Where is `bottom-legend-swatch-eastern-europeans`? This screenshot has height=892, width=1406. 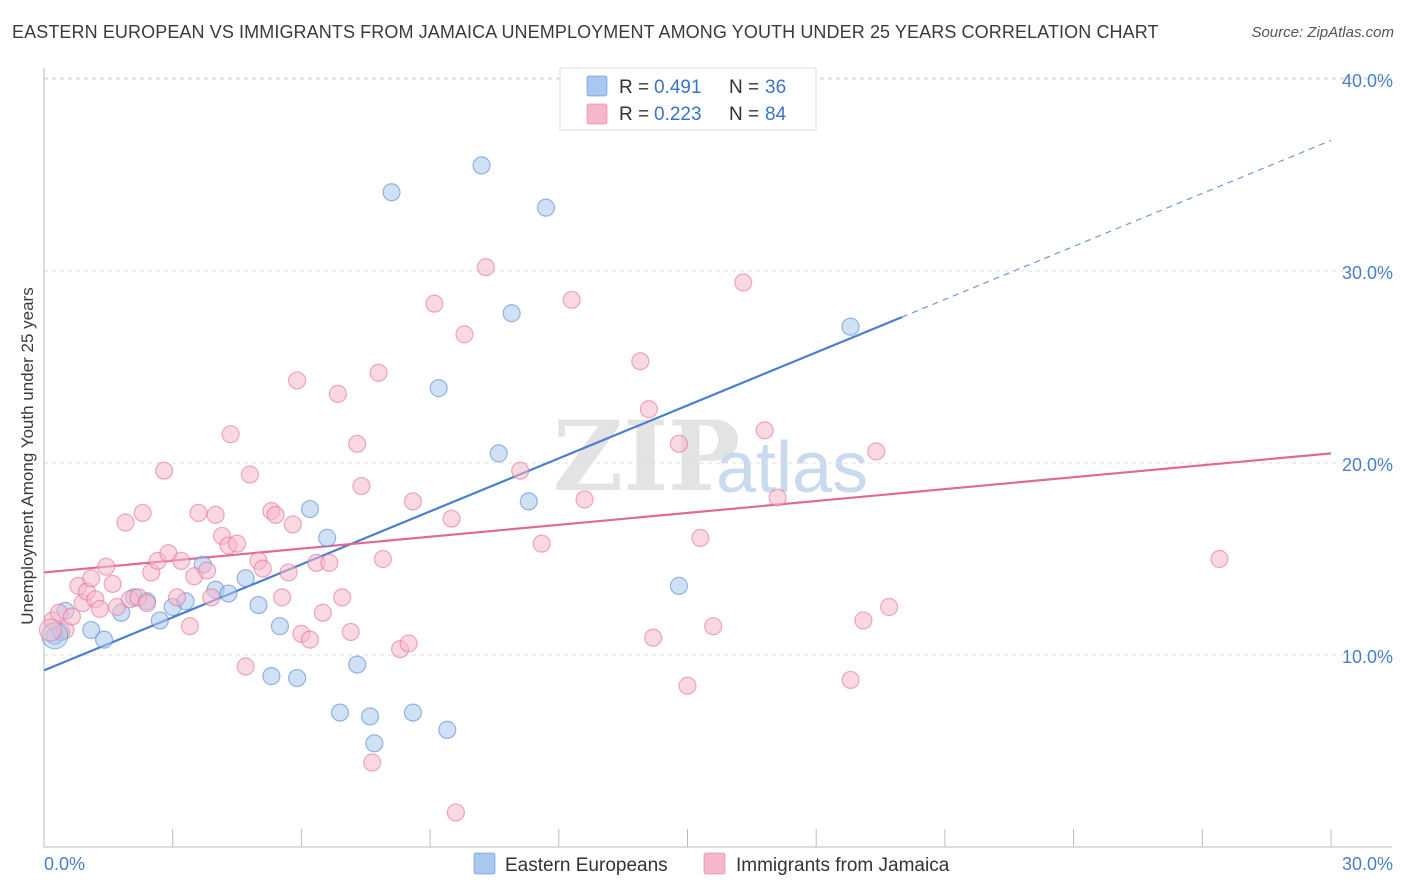
bottom-legend-swatch-eastern-europeans is located at coordinates (484, 863).